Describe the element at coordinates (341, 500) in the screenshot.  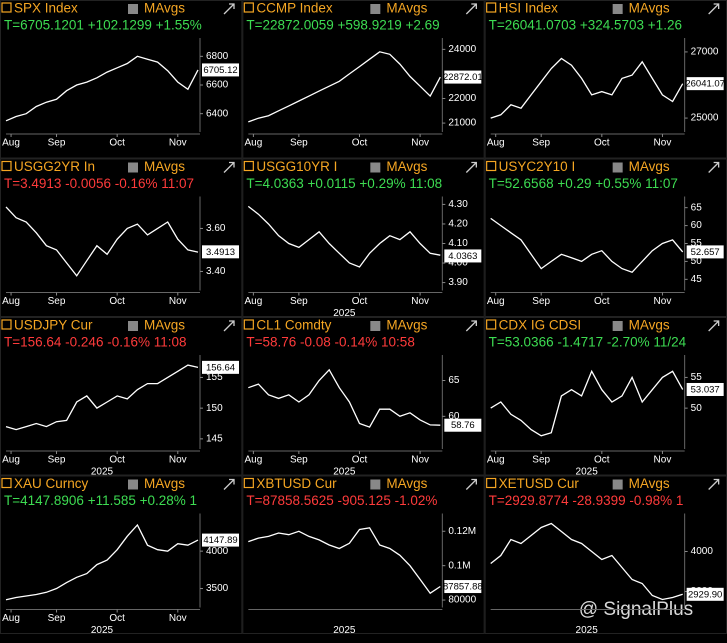
I see `quote: T=87858.5625 -905.125 -1.02%` at that location.